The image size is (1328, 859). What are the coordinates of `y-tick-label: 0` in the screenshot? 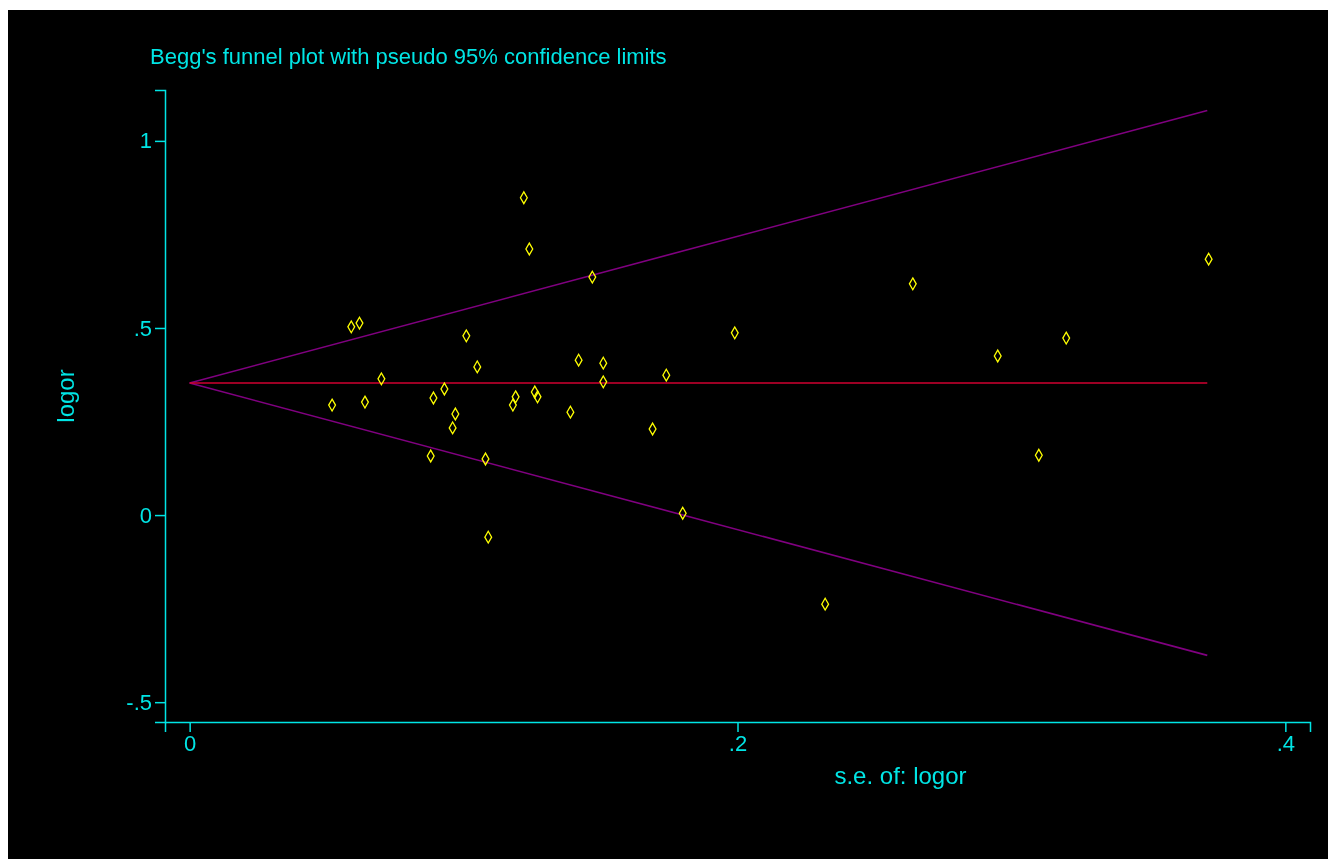 It's located at (145, 515).